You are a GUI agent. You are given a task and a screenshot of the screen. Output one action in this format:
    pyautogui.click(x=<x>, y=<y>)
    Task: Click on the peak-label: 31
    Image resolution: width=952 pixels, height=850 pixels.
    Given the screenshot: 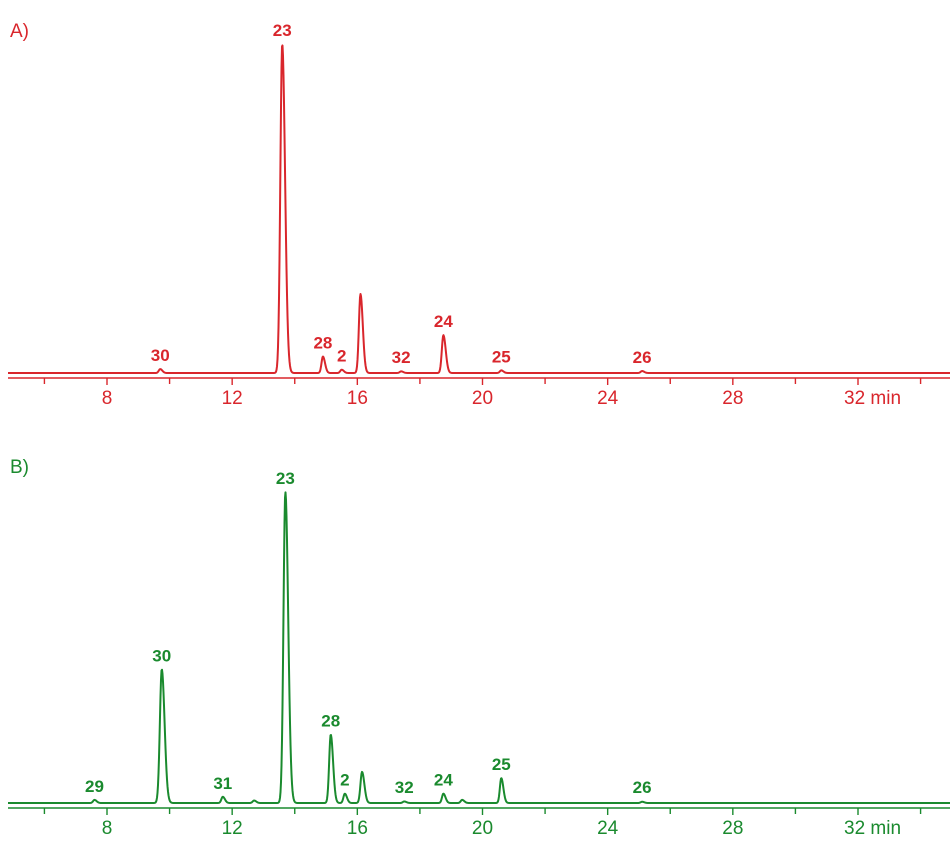 What is the action you would take?
    pyautogui.click(x=222, y=783)
    